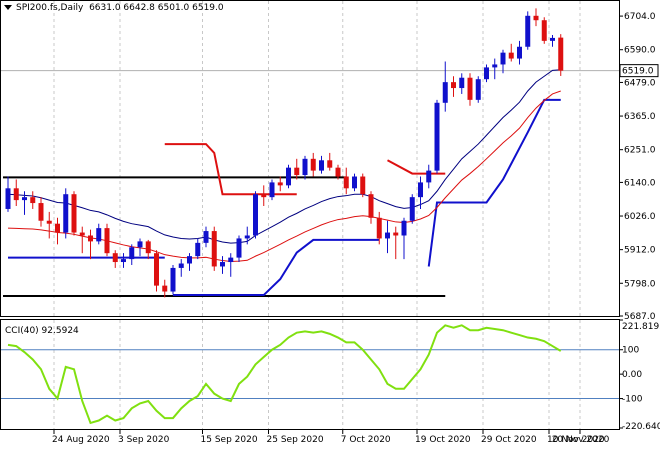  What do you see at coordinates (641, 427) in the screenshot?
I see `cci-tick-label: -220.640` at bounding box center [641, 427].